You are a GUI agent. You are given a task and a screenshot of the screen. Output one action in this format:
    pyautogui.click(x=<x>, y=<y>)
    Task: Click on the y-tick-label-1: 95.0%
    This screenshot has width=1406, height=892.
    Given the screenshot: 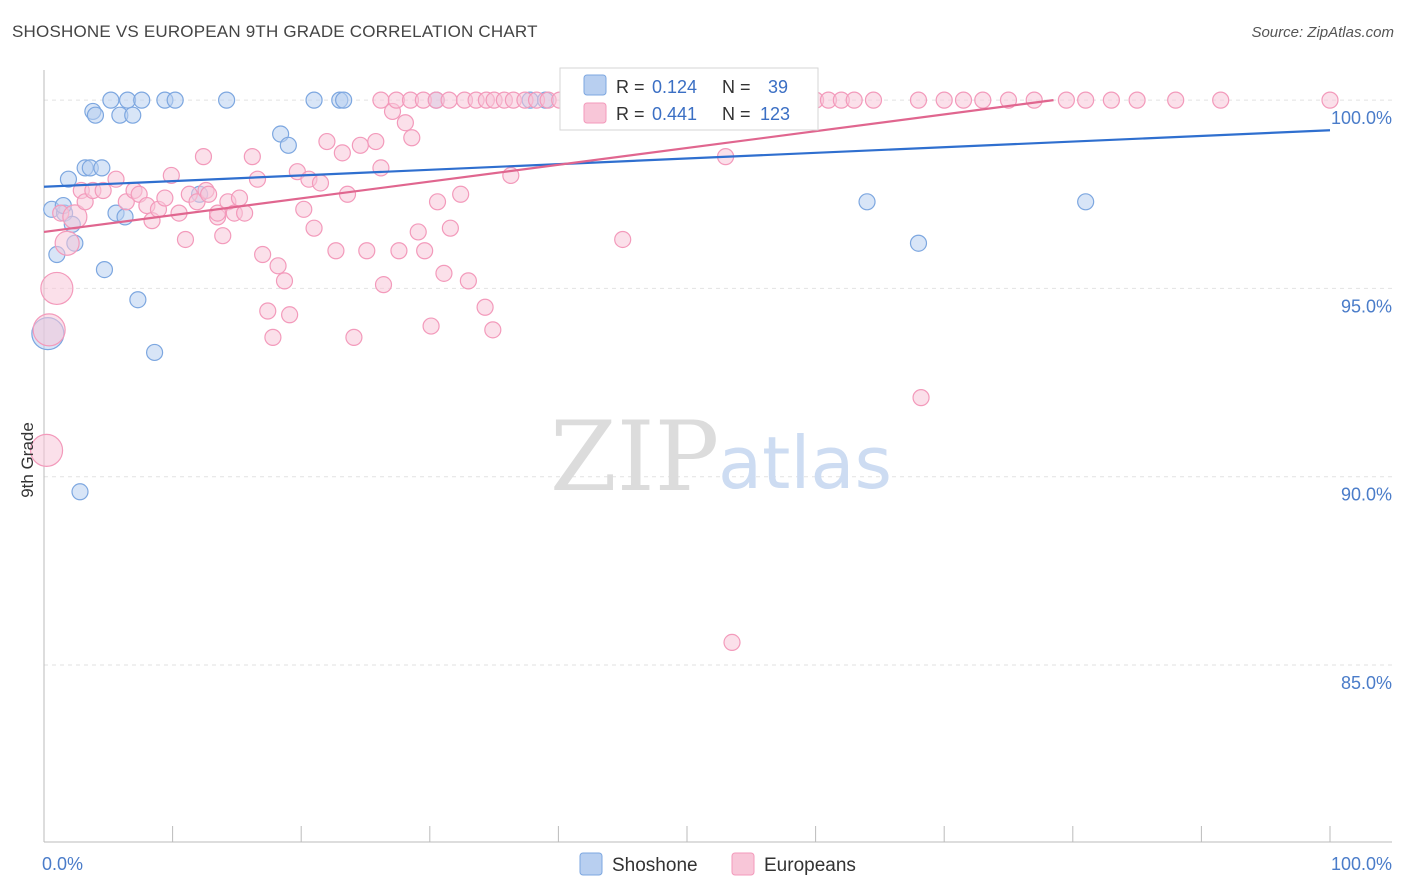 What is the action you would take?
    pyautogui.click(x=1366, y=306)
    